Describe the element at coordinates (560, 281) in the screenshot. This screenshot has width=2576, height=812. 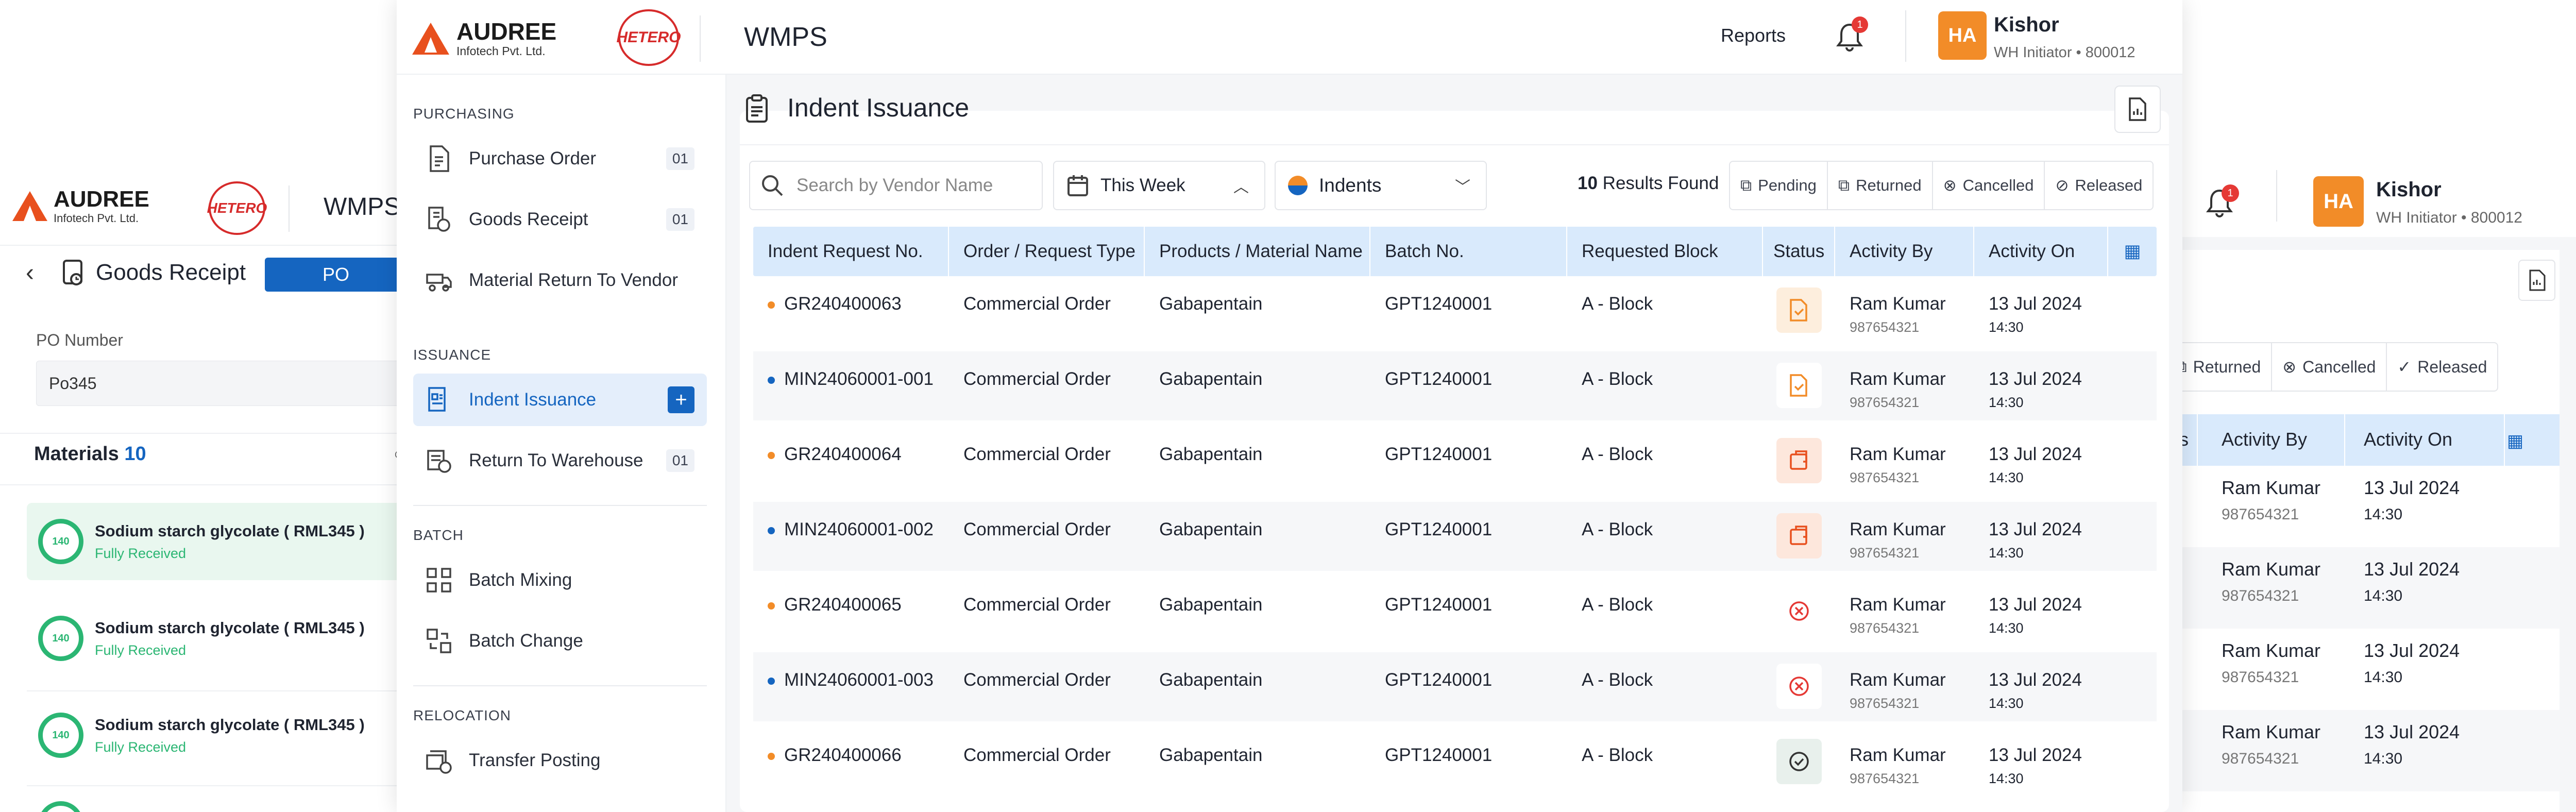
I see `sidebar-item-material-return: Material Return To Vendor` at that location.